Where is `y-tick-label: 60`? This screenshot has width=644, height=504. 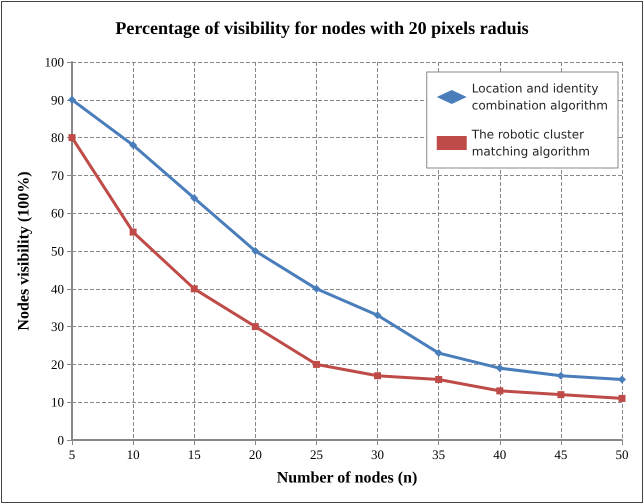 y-tick-label: 60 is located at coordinates (57, 213).